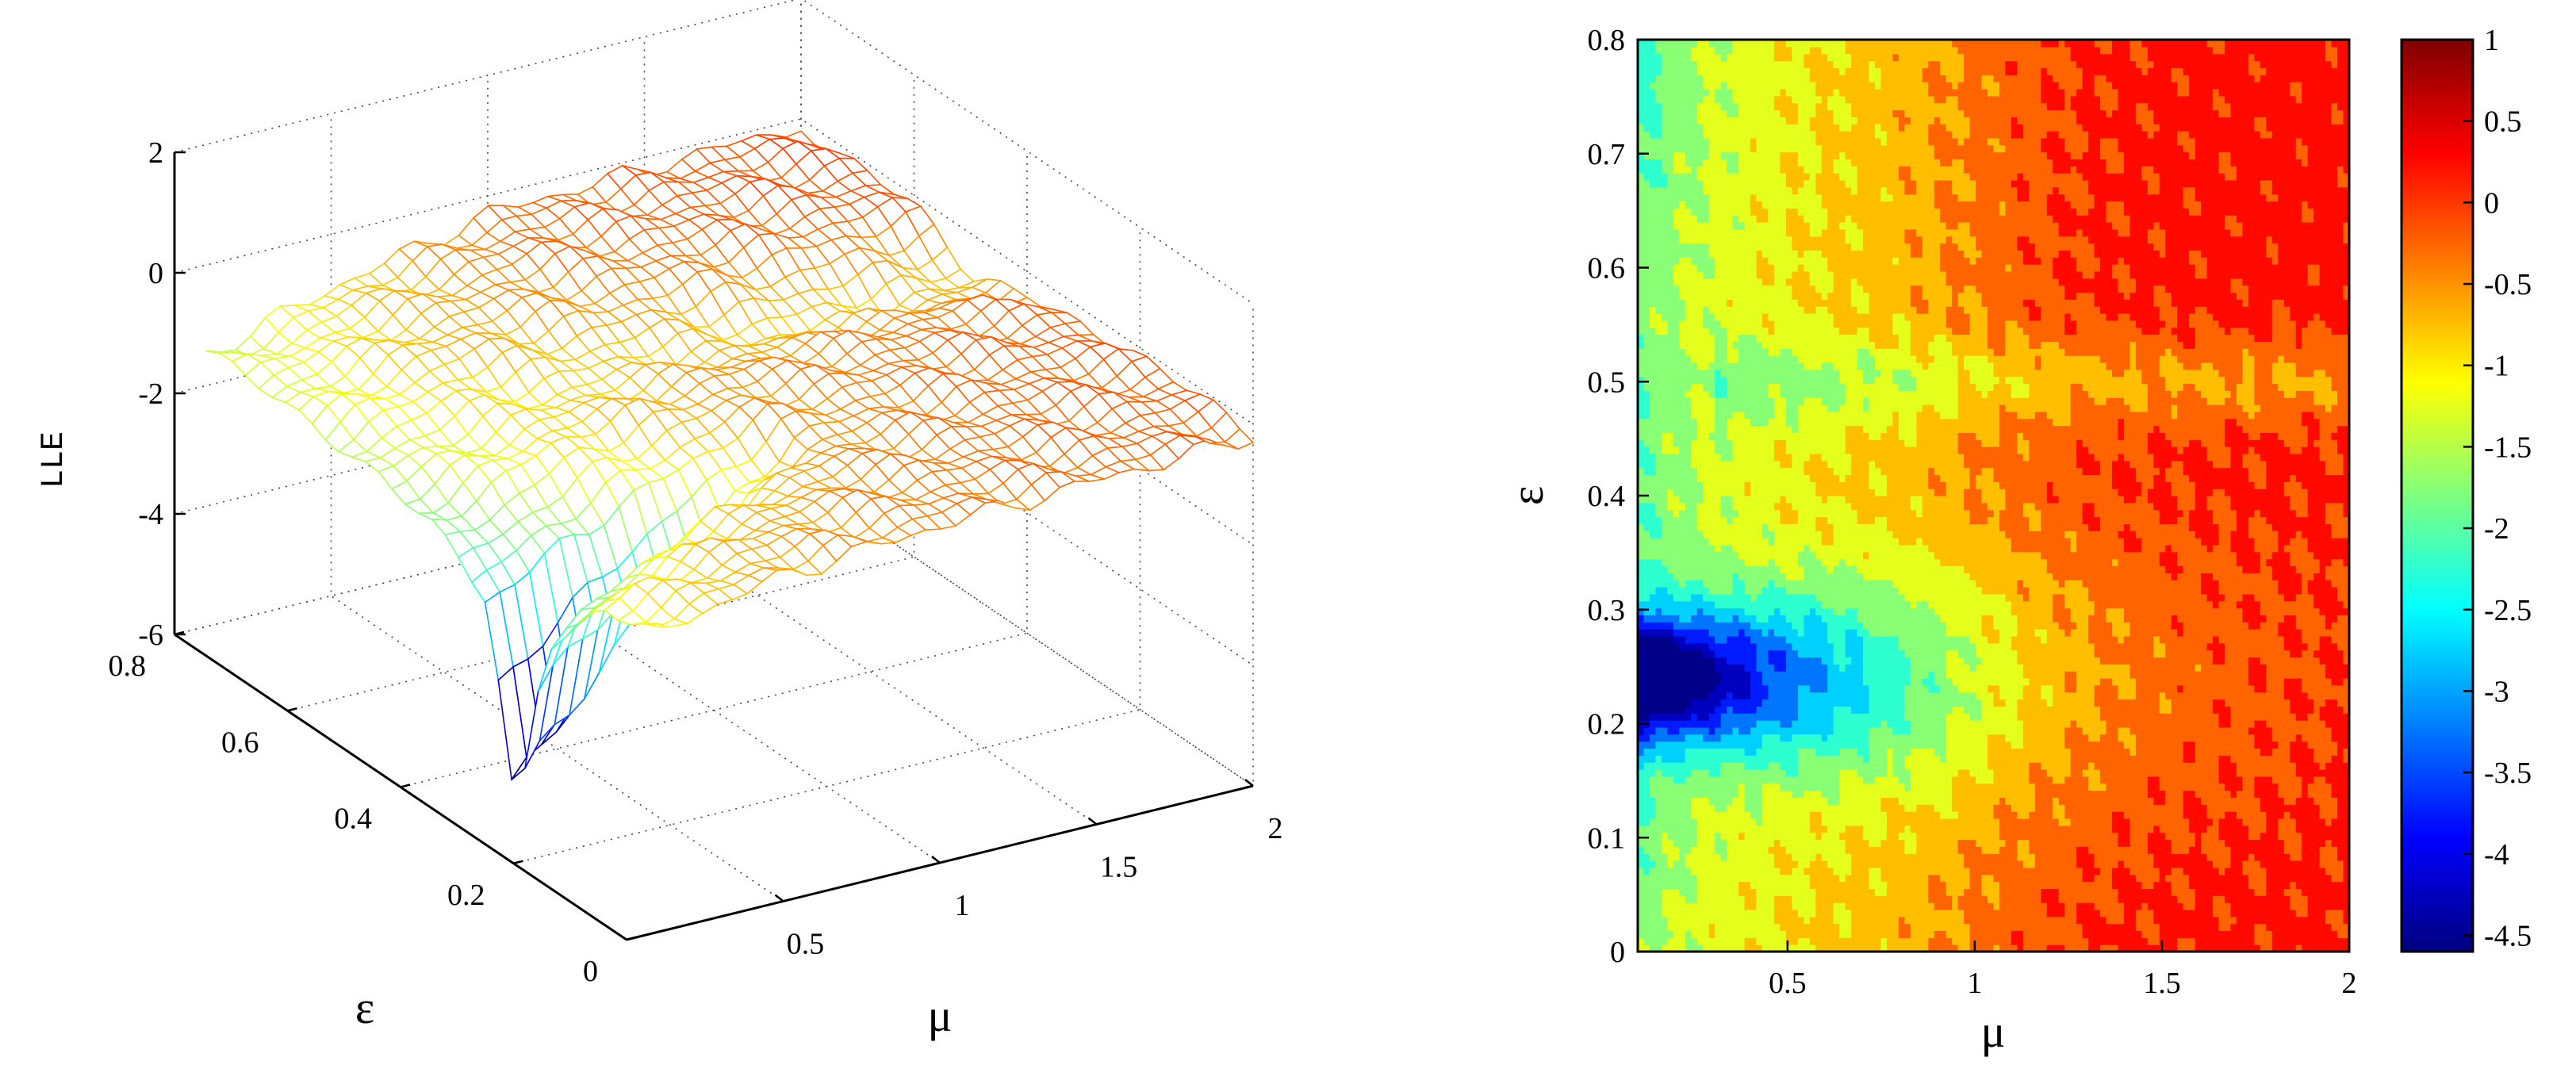  What do you see at coordinates (354, 819) in the screenshot?
I see `eps-tick-label: 0.4` at bounding box center [354, 819].